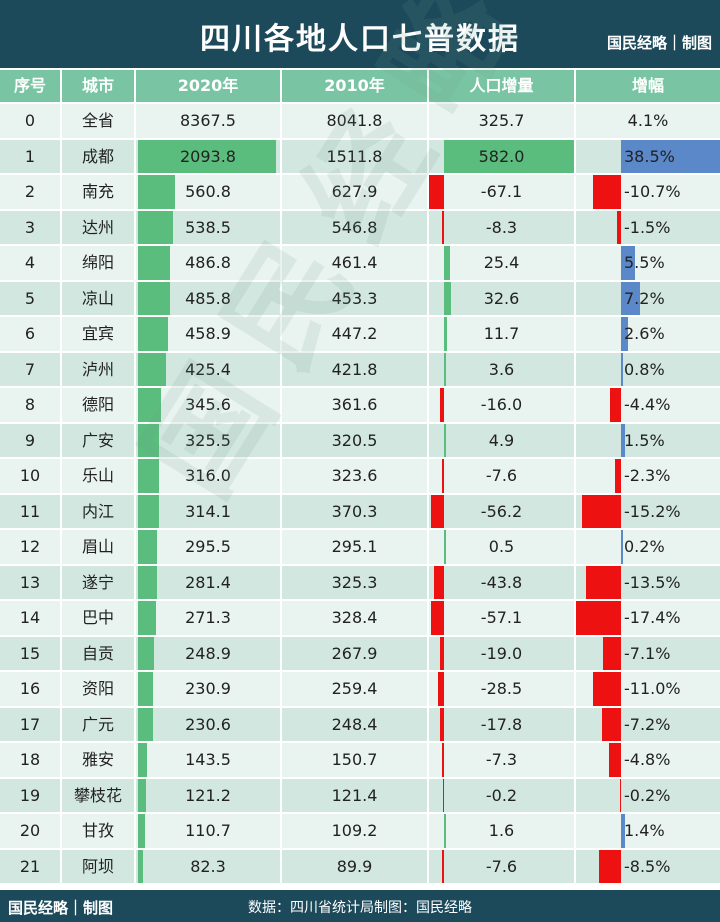 The image size is (720, 922). I want to click on cell-growth: 1.5%, so click(647, 440).